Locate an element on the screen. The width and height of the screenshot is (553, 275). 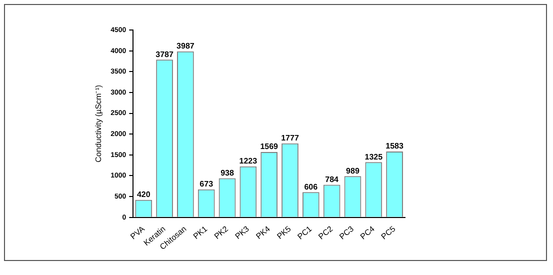
data-label: 3787 is located at coordinates (165, 54).